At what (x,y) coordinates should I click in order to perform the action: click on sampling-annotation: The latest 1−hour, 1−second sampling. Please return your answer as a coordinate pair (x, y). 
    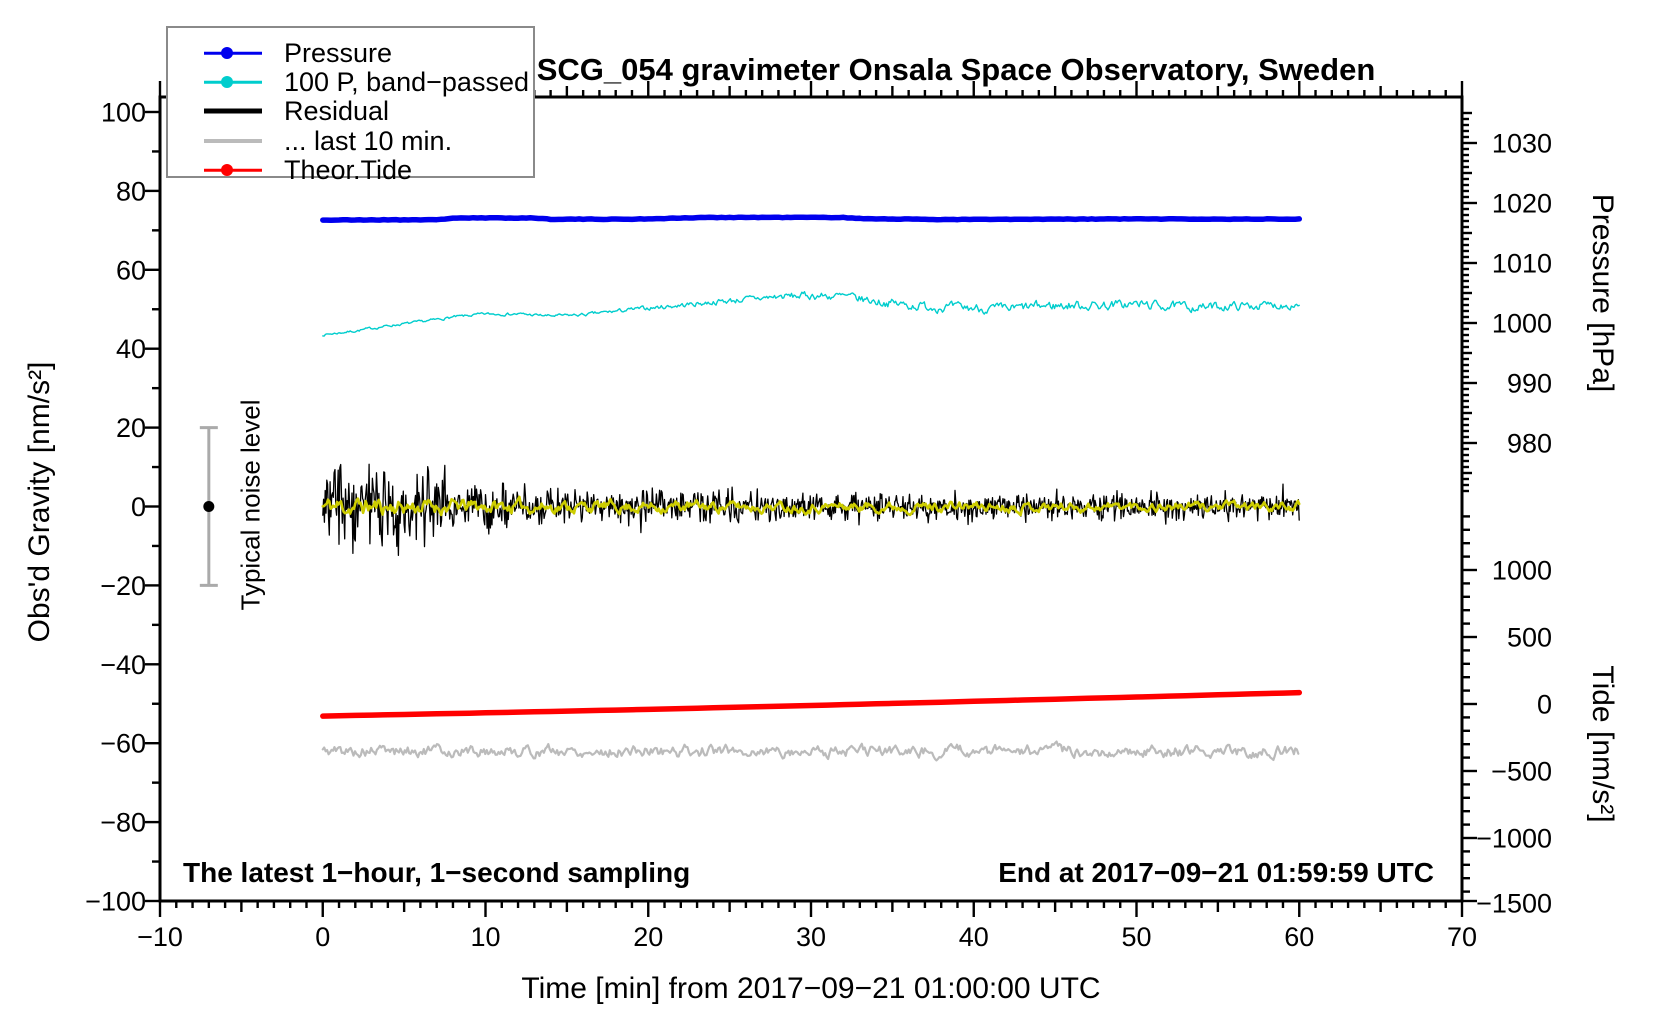
    Looking at the image, I should click on (437, 872).